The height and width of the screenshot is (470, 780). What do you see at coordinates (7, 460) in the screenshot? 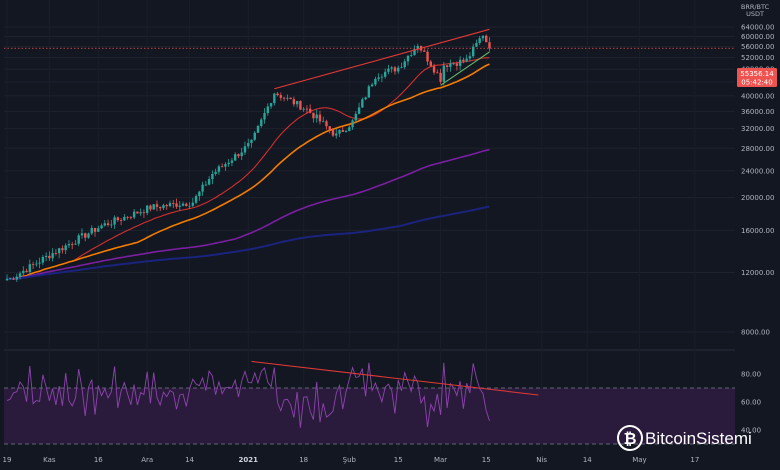
I see `time-tick-label: 19` at bounding box center [7, 460].